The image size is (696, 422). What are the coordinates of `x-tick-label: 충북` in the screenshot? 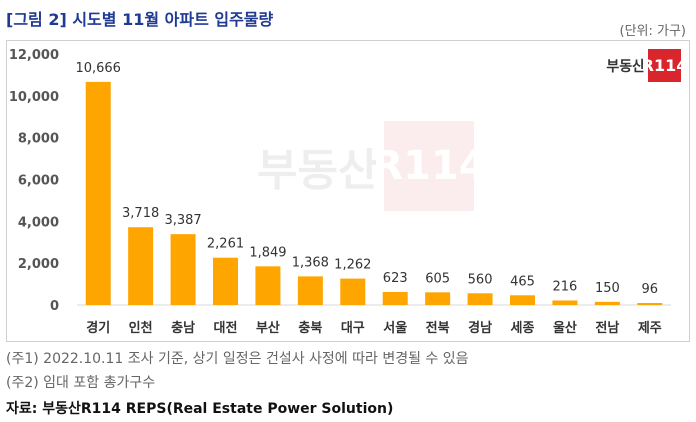 It's located at (310, 328).